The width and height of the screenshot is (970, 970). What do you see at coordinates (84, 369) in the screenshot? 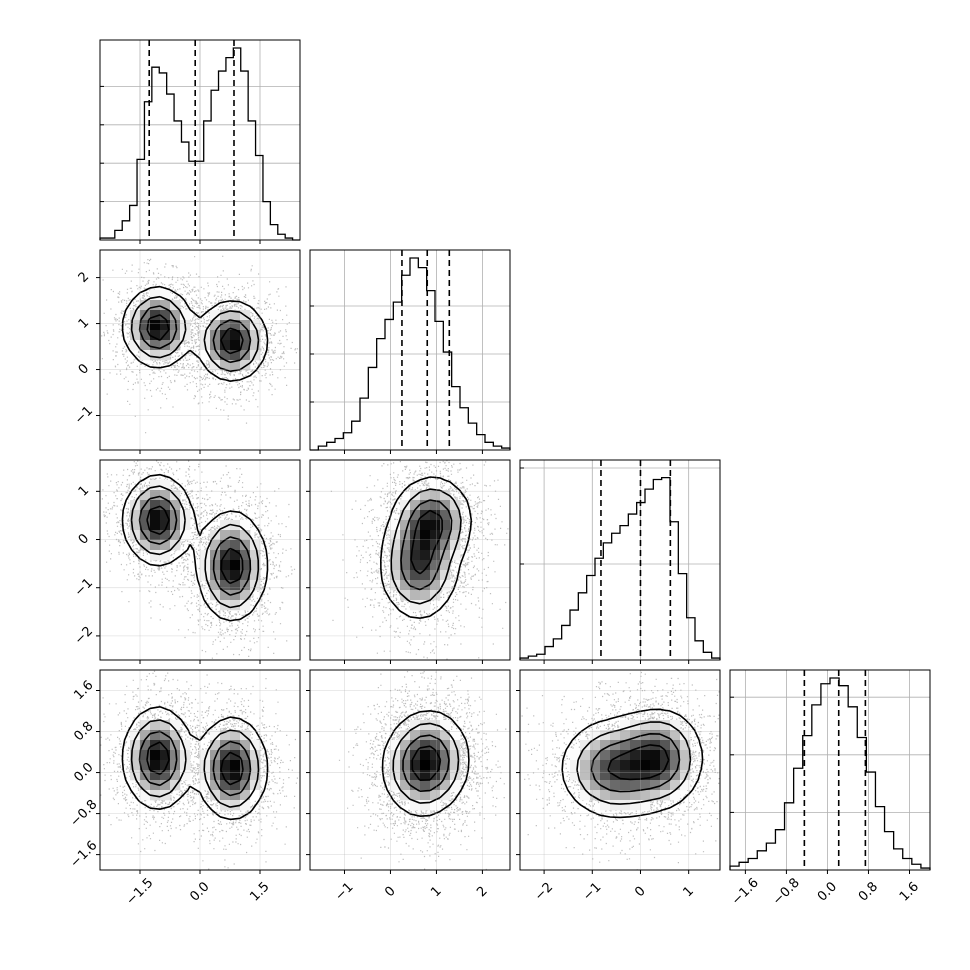
I see `y-tick-label: 0` at bounding box center [84, 369].